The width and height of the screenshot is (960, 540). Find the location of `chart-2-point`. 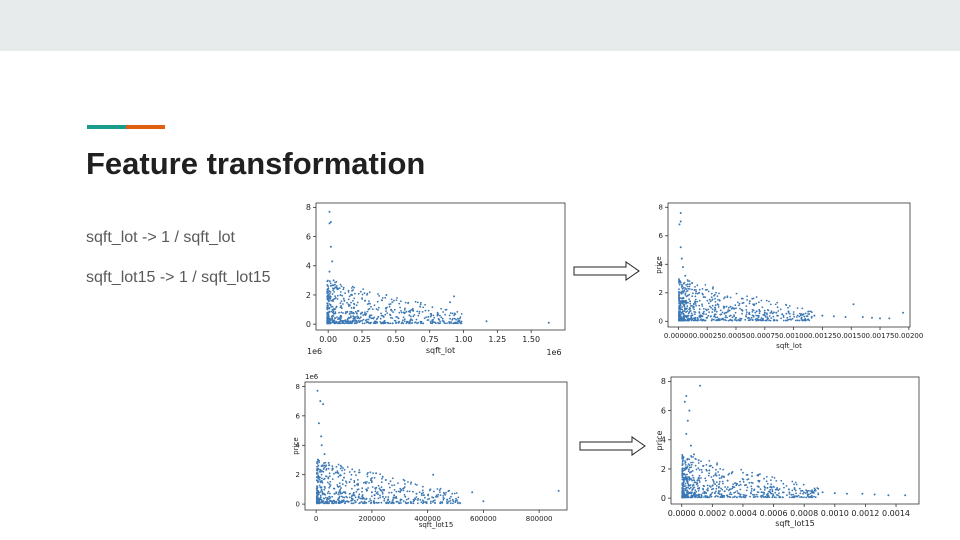

chart-2-point is located at coordinates (320, 401).